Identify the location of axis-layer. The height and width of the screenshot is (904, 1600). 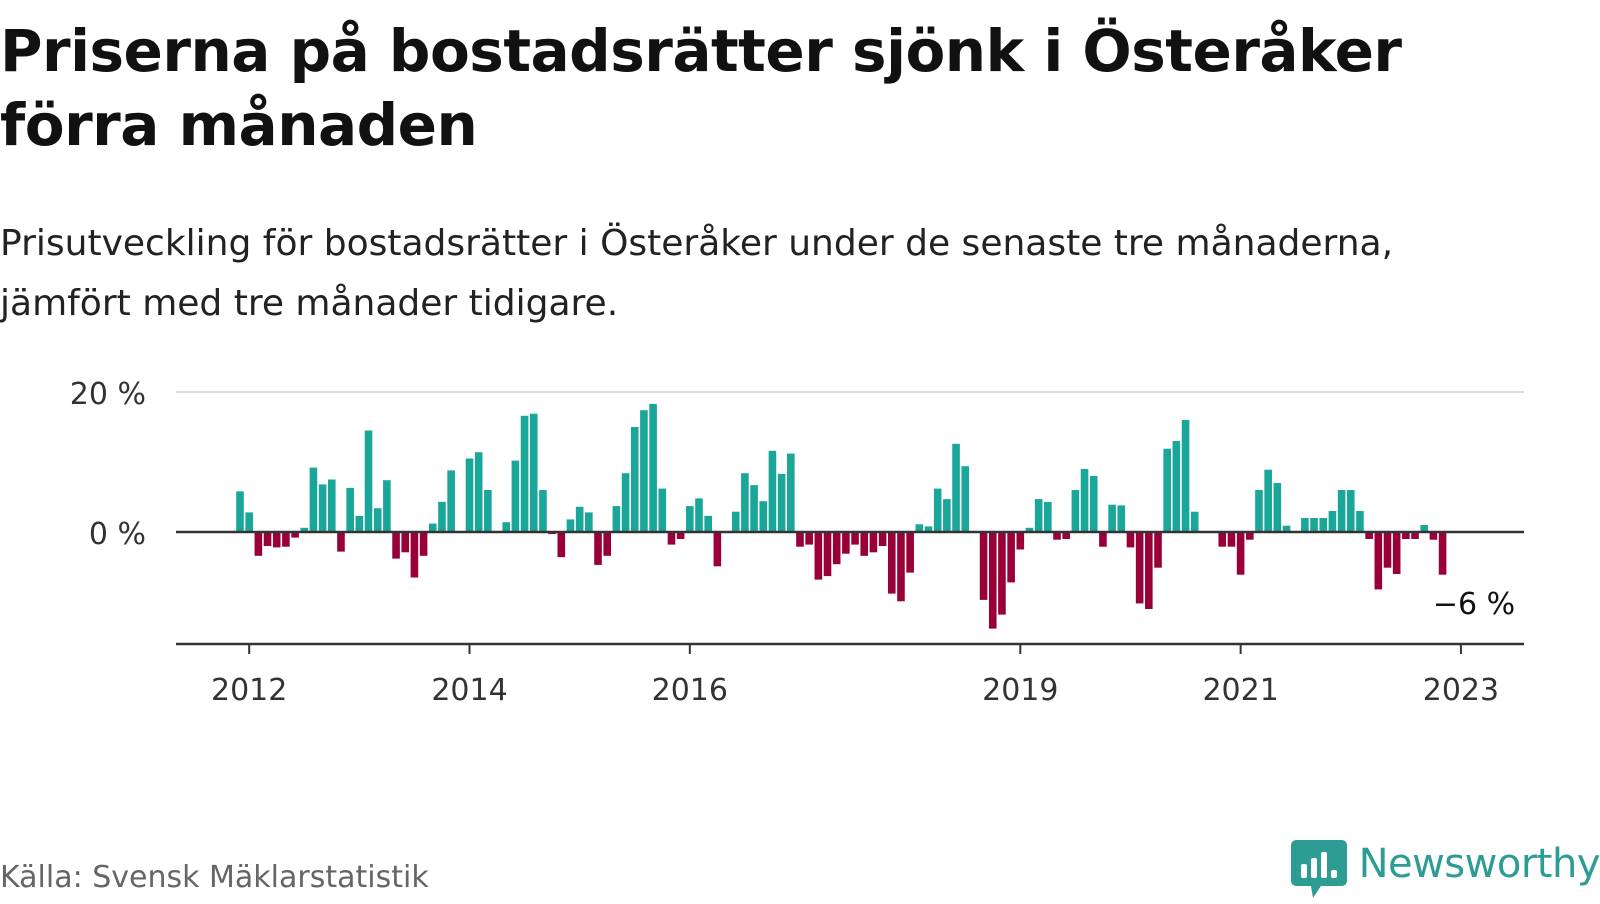
(850, 592).